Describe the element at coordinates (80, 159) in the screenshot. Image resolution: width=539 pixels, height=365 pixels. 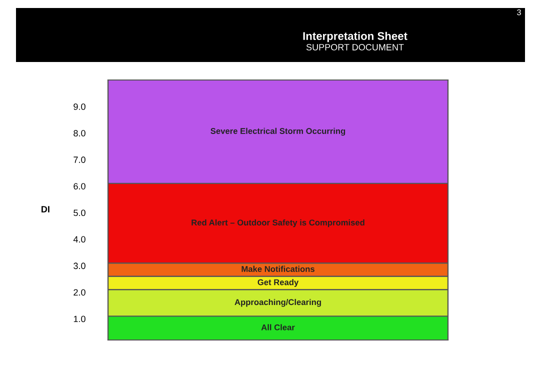
I see `y-tick-label: 7.0` at that location.